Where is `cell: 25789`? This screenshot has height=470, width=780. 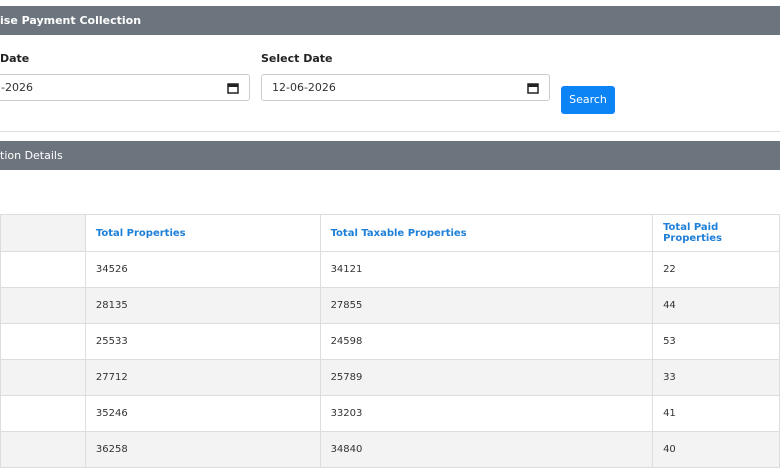 cell: 25789 is located at coordinates (486, 377).